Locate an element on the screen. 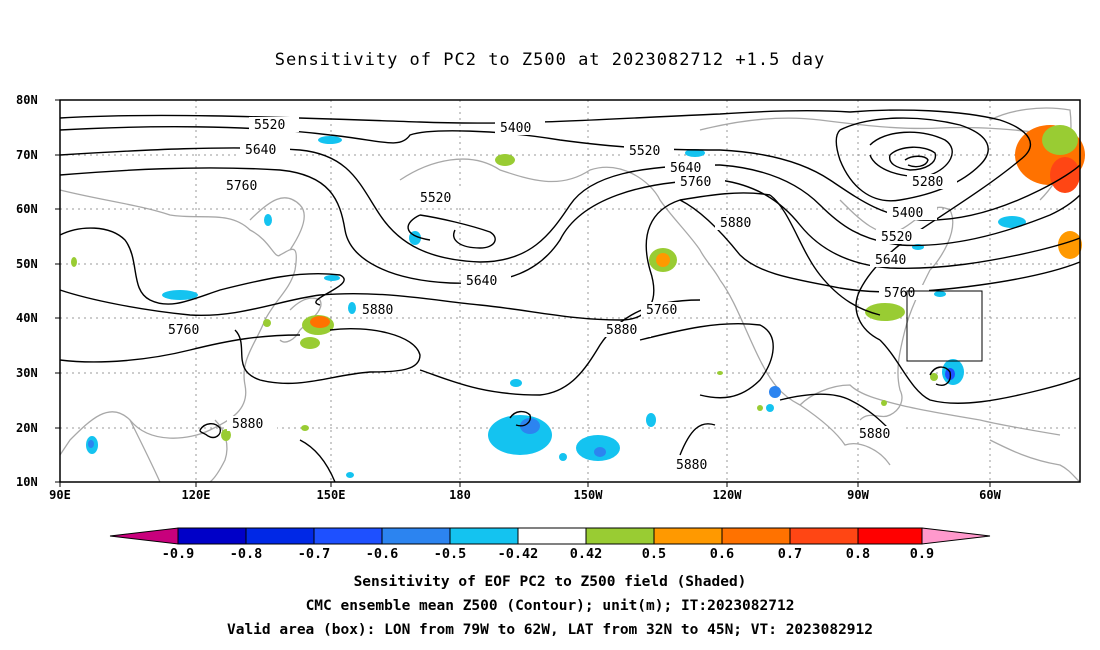  coastline-north-america-east is located at coordinates (895, 345).